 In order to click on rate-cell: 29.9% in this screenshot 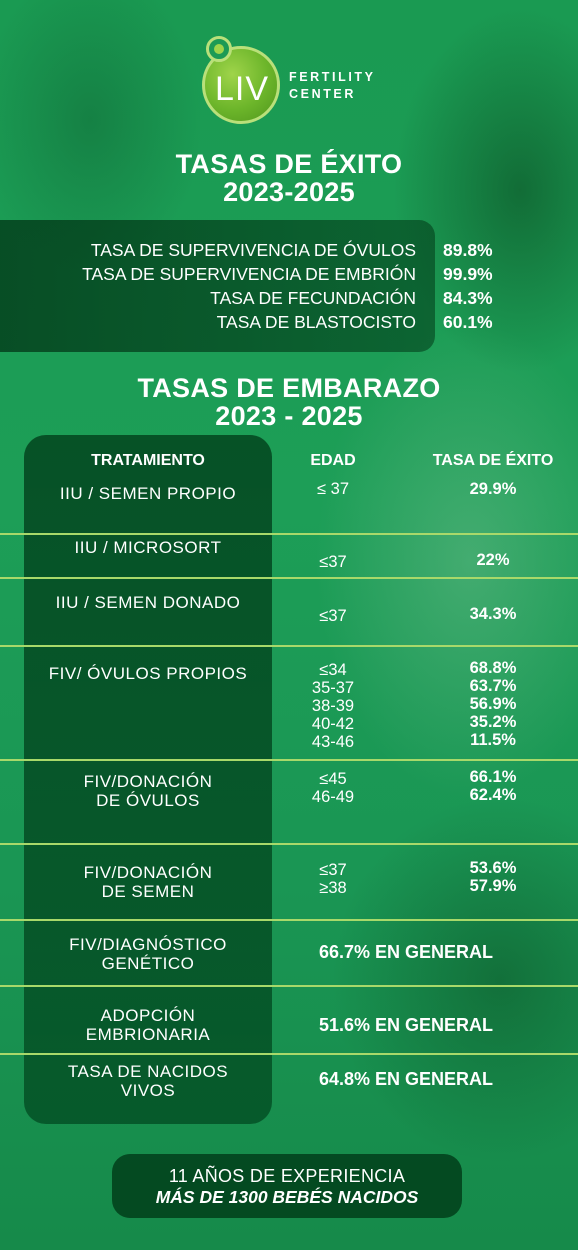, I will do `click(493, 489)`.